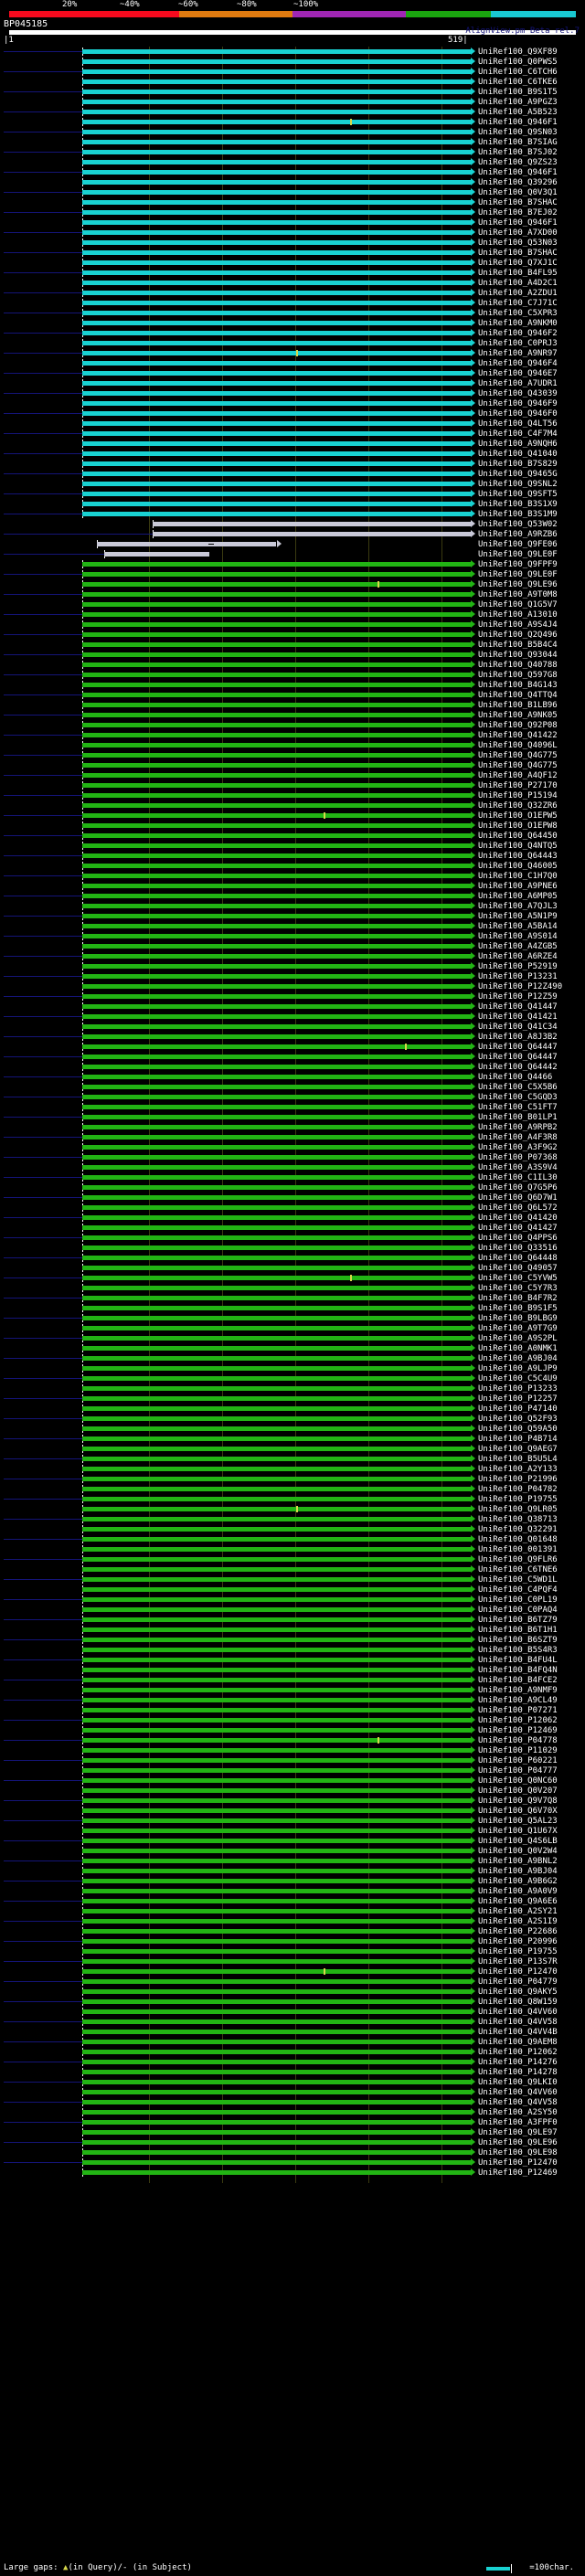 The image size is (585, 2576). I want to click on hit-row: UniRef100_Q64448, so click(293, 1258).